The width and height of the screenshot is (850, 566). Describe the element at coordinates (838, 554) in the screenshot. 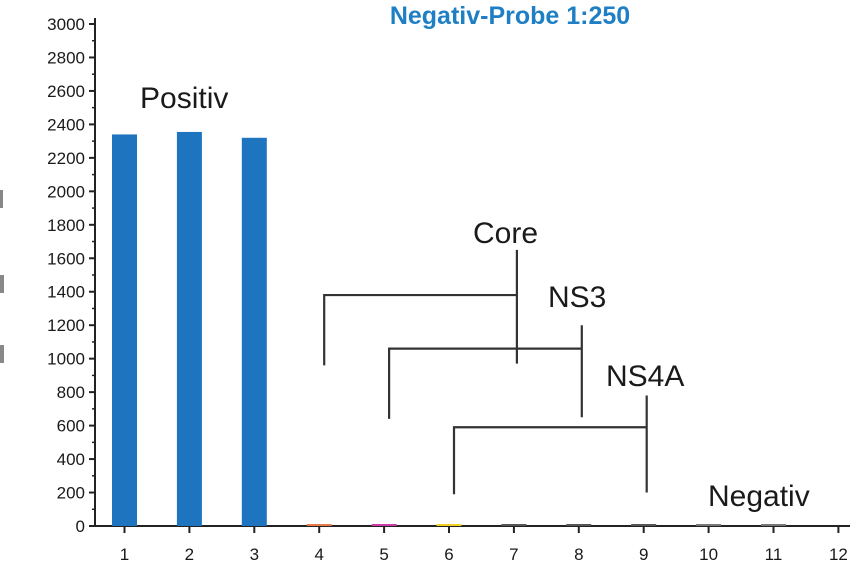

I see `x-tick-label: 12` at that location.